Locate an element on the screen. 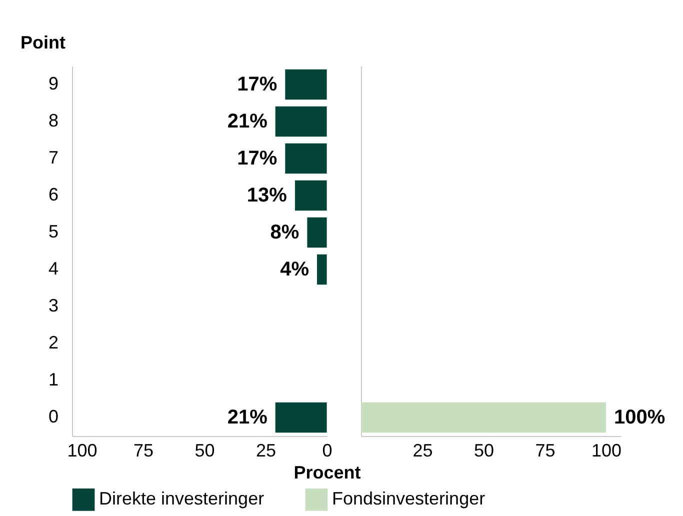 This screenshot has width=683, height=516. y-tick-label: 9 is located at coordinates (53, 84).